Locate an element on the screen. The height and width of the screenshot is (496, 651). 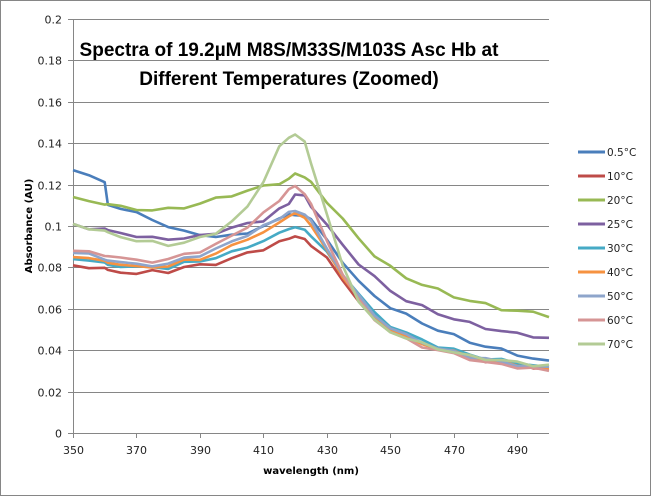
x-tick-label: 450 is located at coordinates (390, 450).